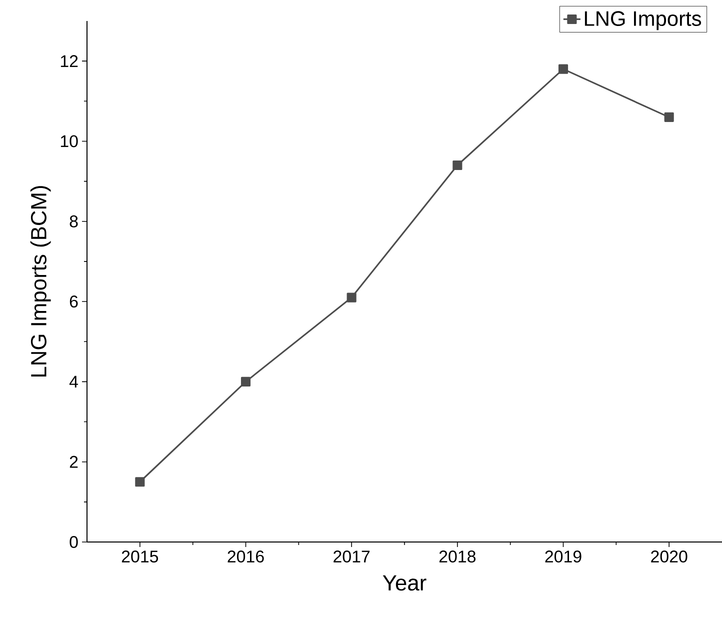 This screenshot has width=722, height=621. What do you see at coordinates (669, 556) in the screenshot?
I see `x-tick-label: 2020` at bounding box center [669, 556].